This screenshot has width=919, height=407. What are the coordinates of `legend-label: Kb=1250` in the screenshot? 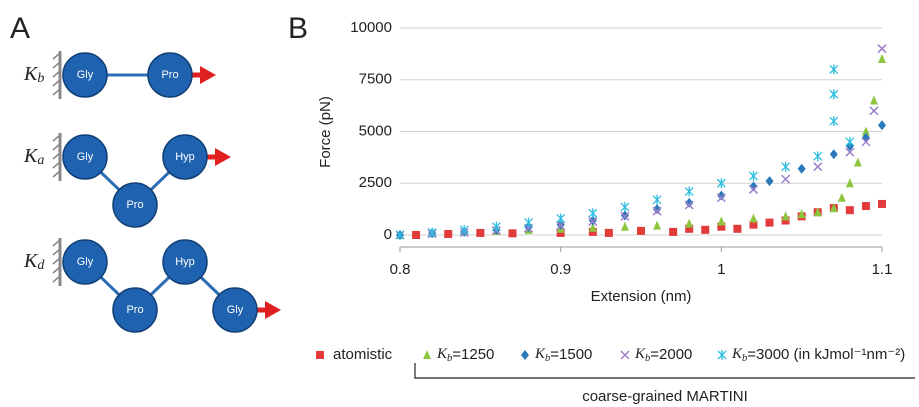 It's located at (465, 355).